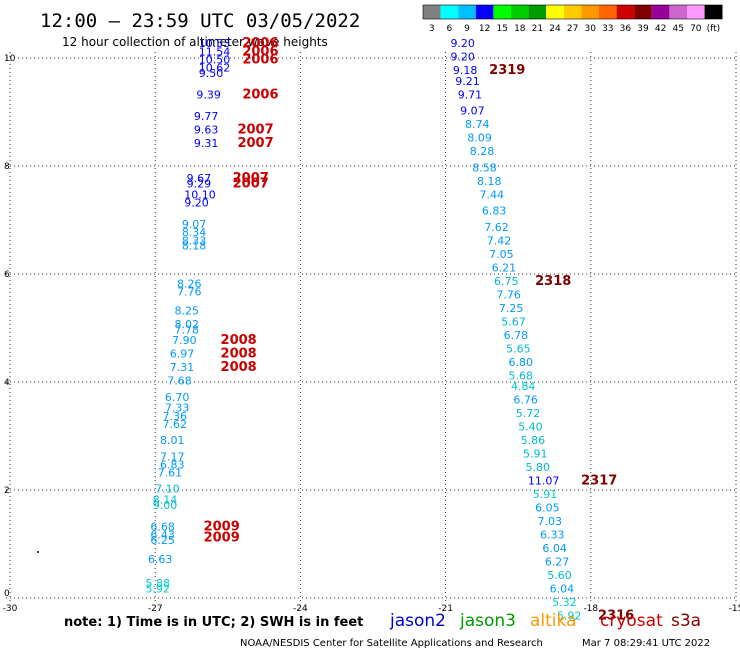 The image size is (740, 650). I want to click on legend-label: 24, so click(555, 29).